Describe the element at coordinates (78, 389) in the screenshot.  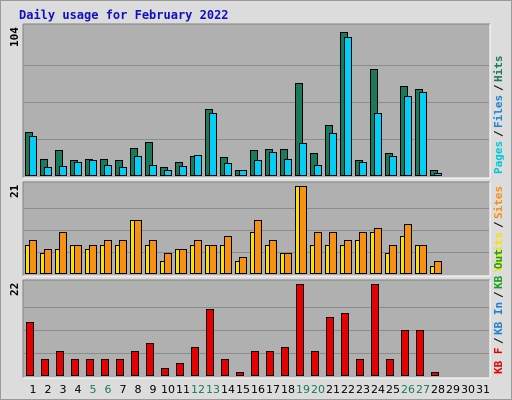
I see `x-tick-label-day-4: 4` at that location.